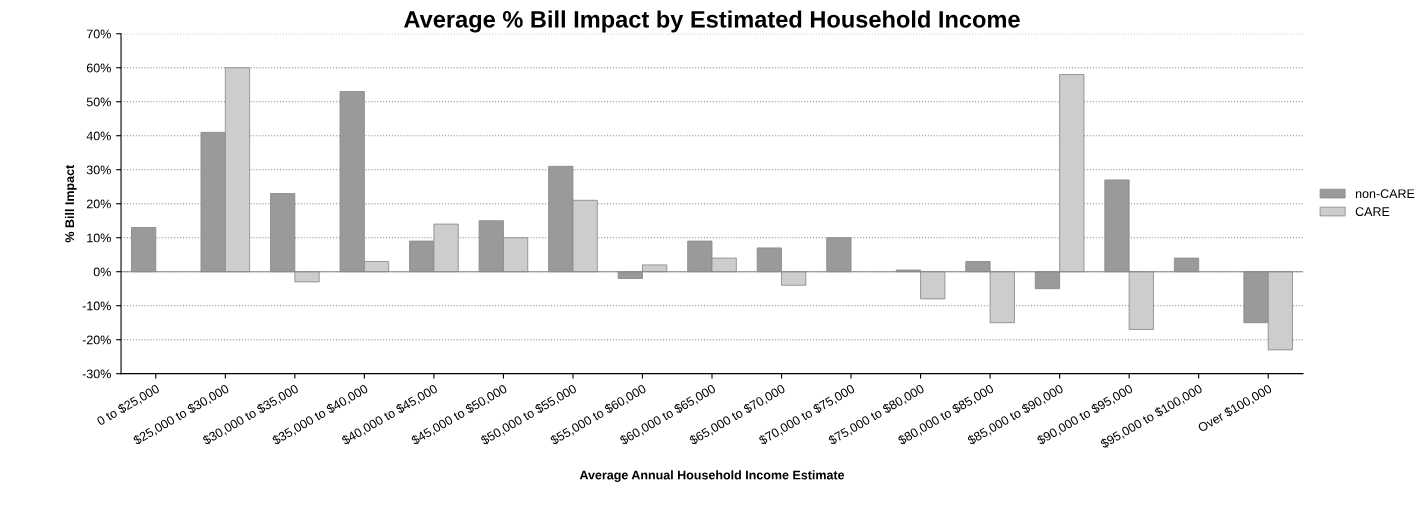  I want to click on y-tick-label: 30%, so click(98, 170).